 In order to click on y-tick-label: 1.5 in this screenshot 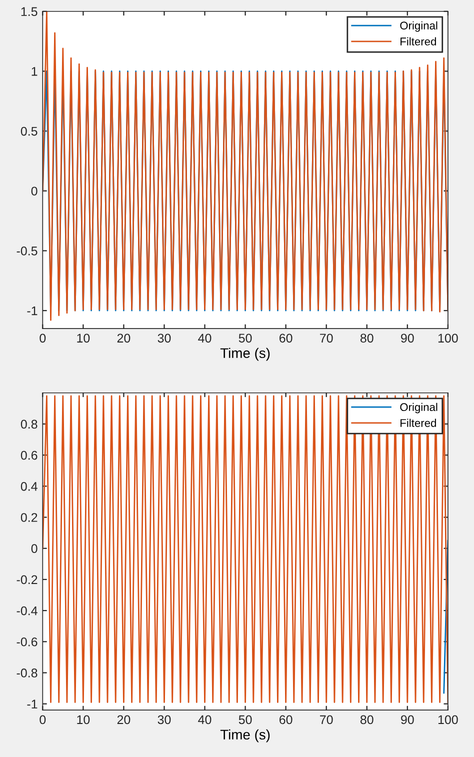, I will do `click(29, 11)`.